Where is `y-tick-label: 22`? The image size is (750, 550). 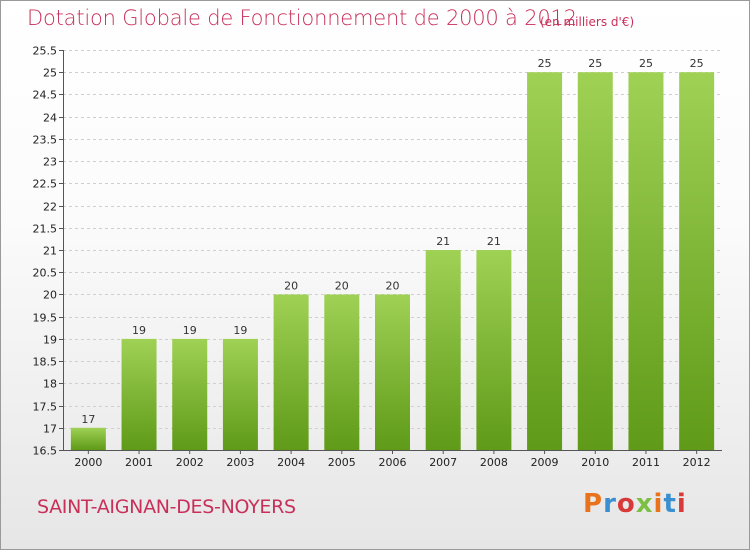 y-tick-label: 22 is located at coordinates (50, 207).